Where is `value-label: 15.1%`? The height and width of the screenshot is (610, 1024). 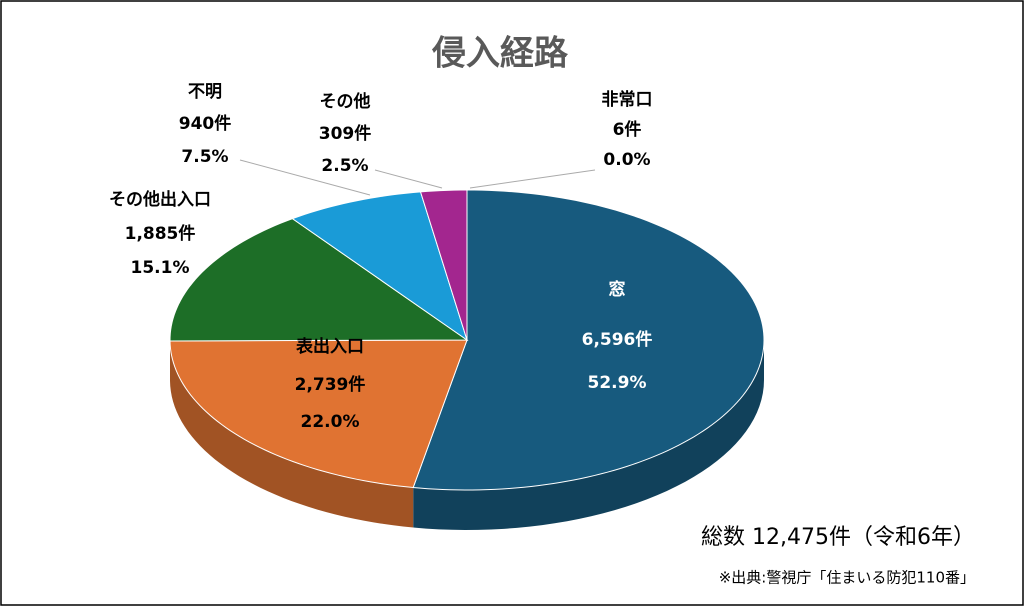
value-label: 15.1% is located at coordinates (160, 268).